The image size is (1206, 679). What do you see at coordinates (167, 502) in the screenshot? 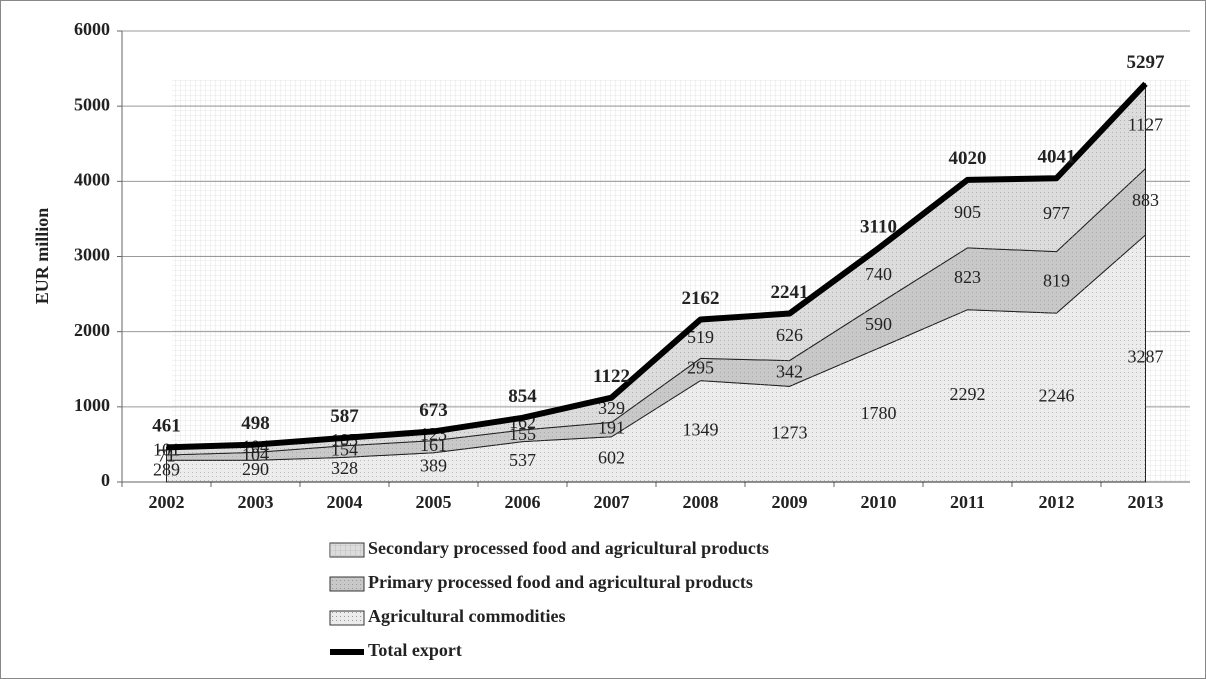
I see `x-tick-label: 2002` at bounding box center [167, 502].